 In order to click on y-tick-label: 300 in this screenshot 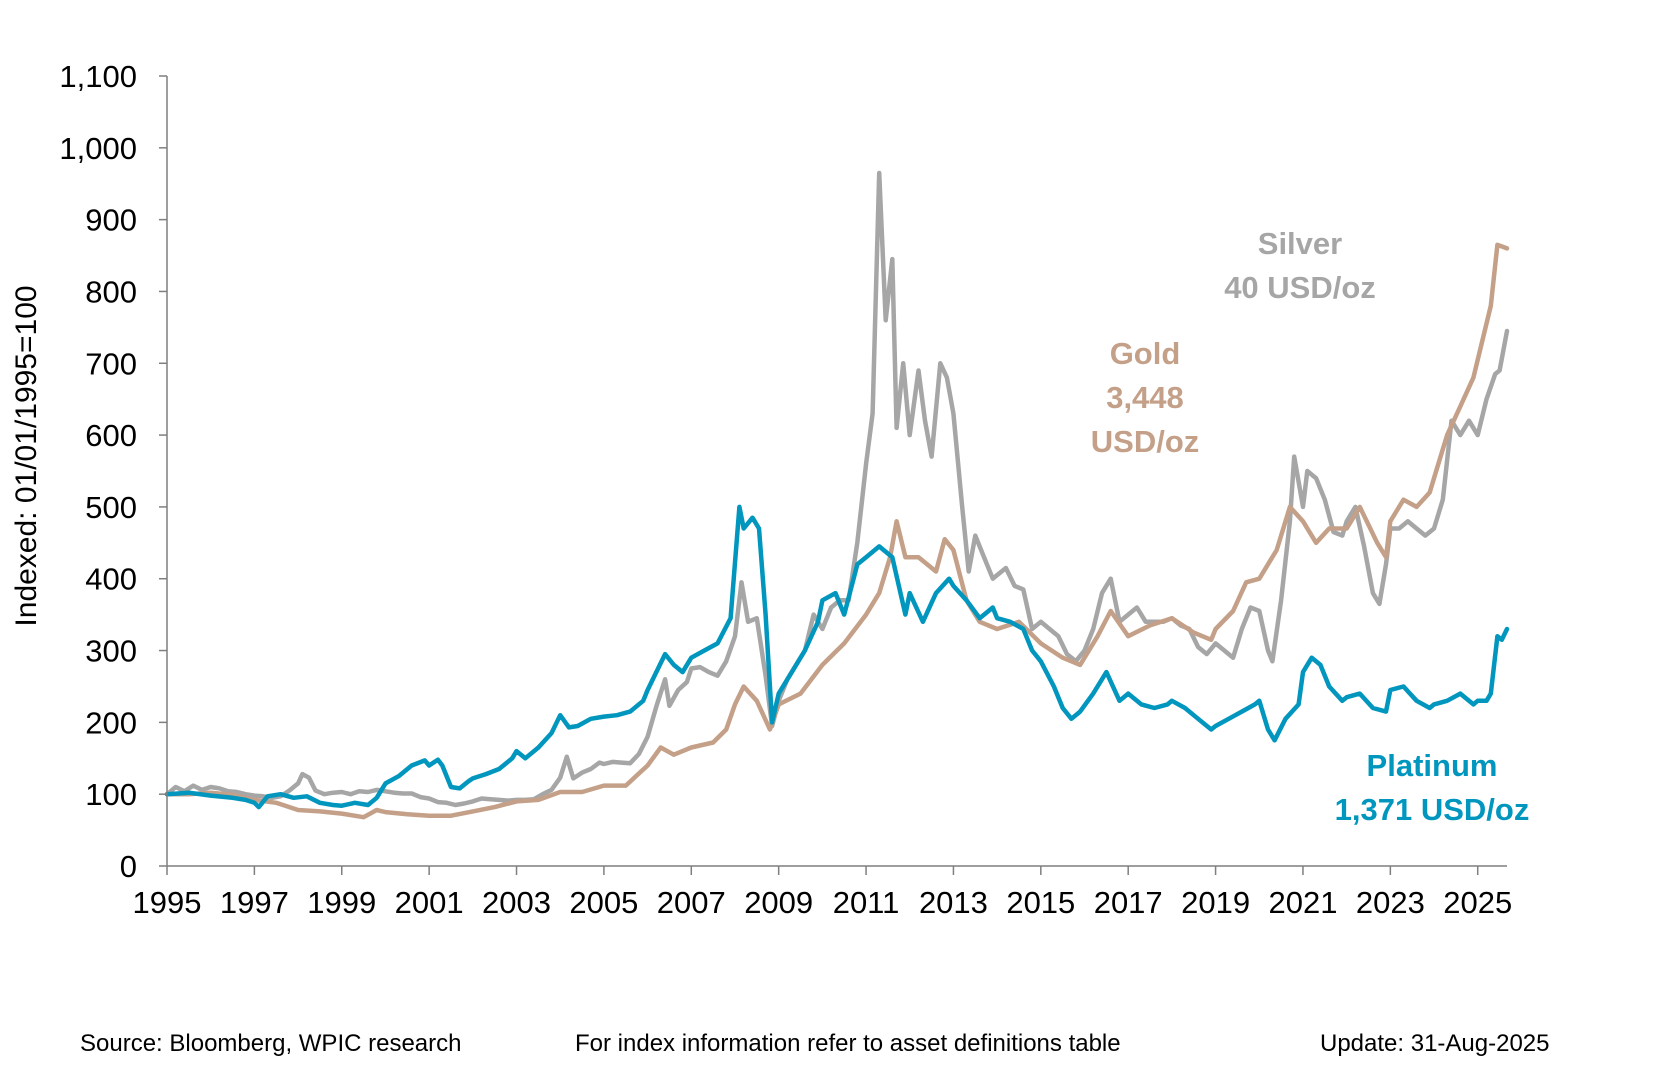, I will do `click(111, 651)`.